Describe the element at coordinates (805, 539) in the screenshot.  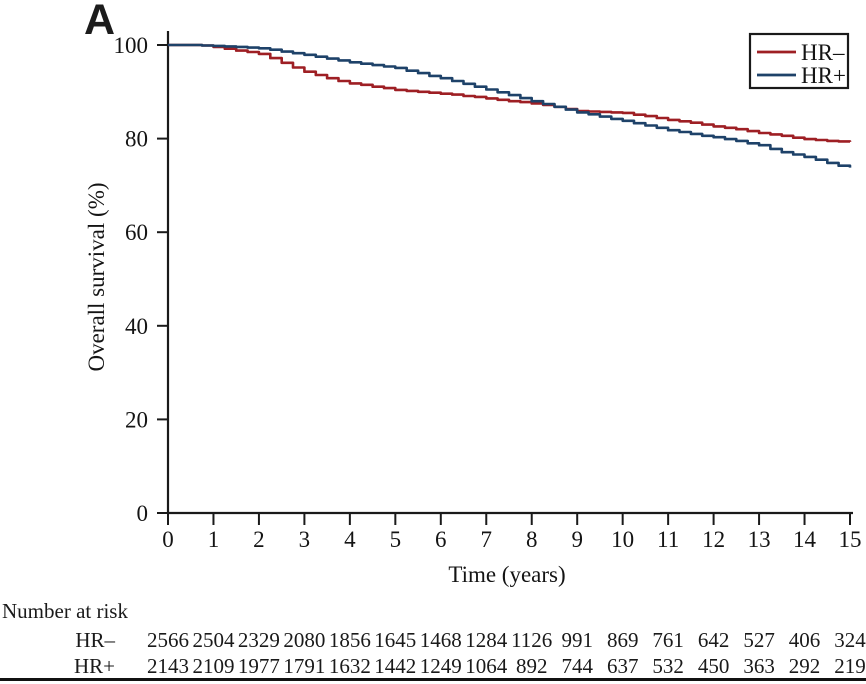
I see `x-tick-label: 14` at that location.